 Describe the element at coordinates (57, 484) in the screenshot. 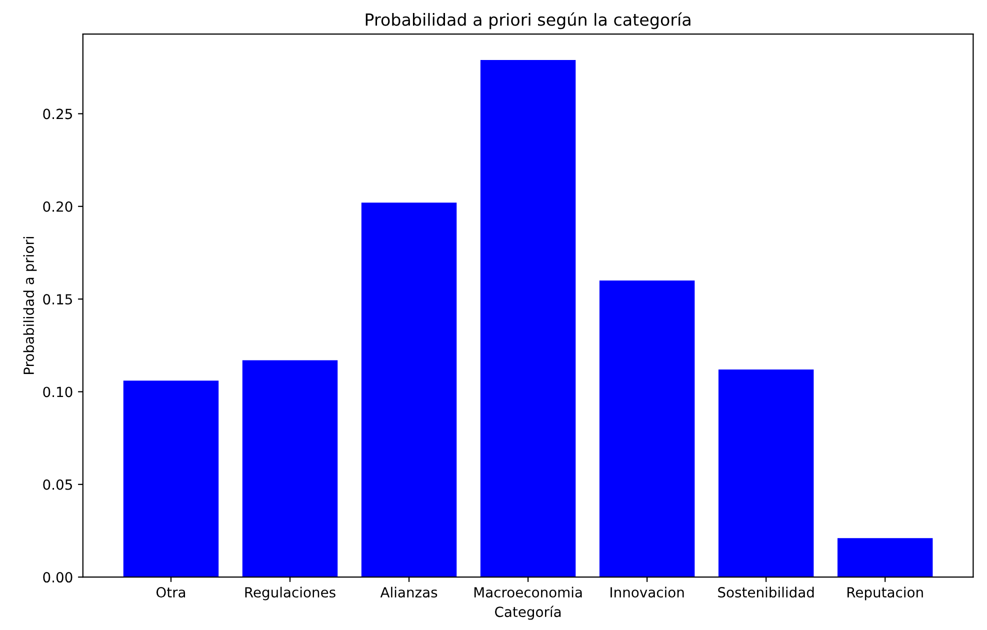

I see `y-tick-label: 0.05` at that location.